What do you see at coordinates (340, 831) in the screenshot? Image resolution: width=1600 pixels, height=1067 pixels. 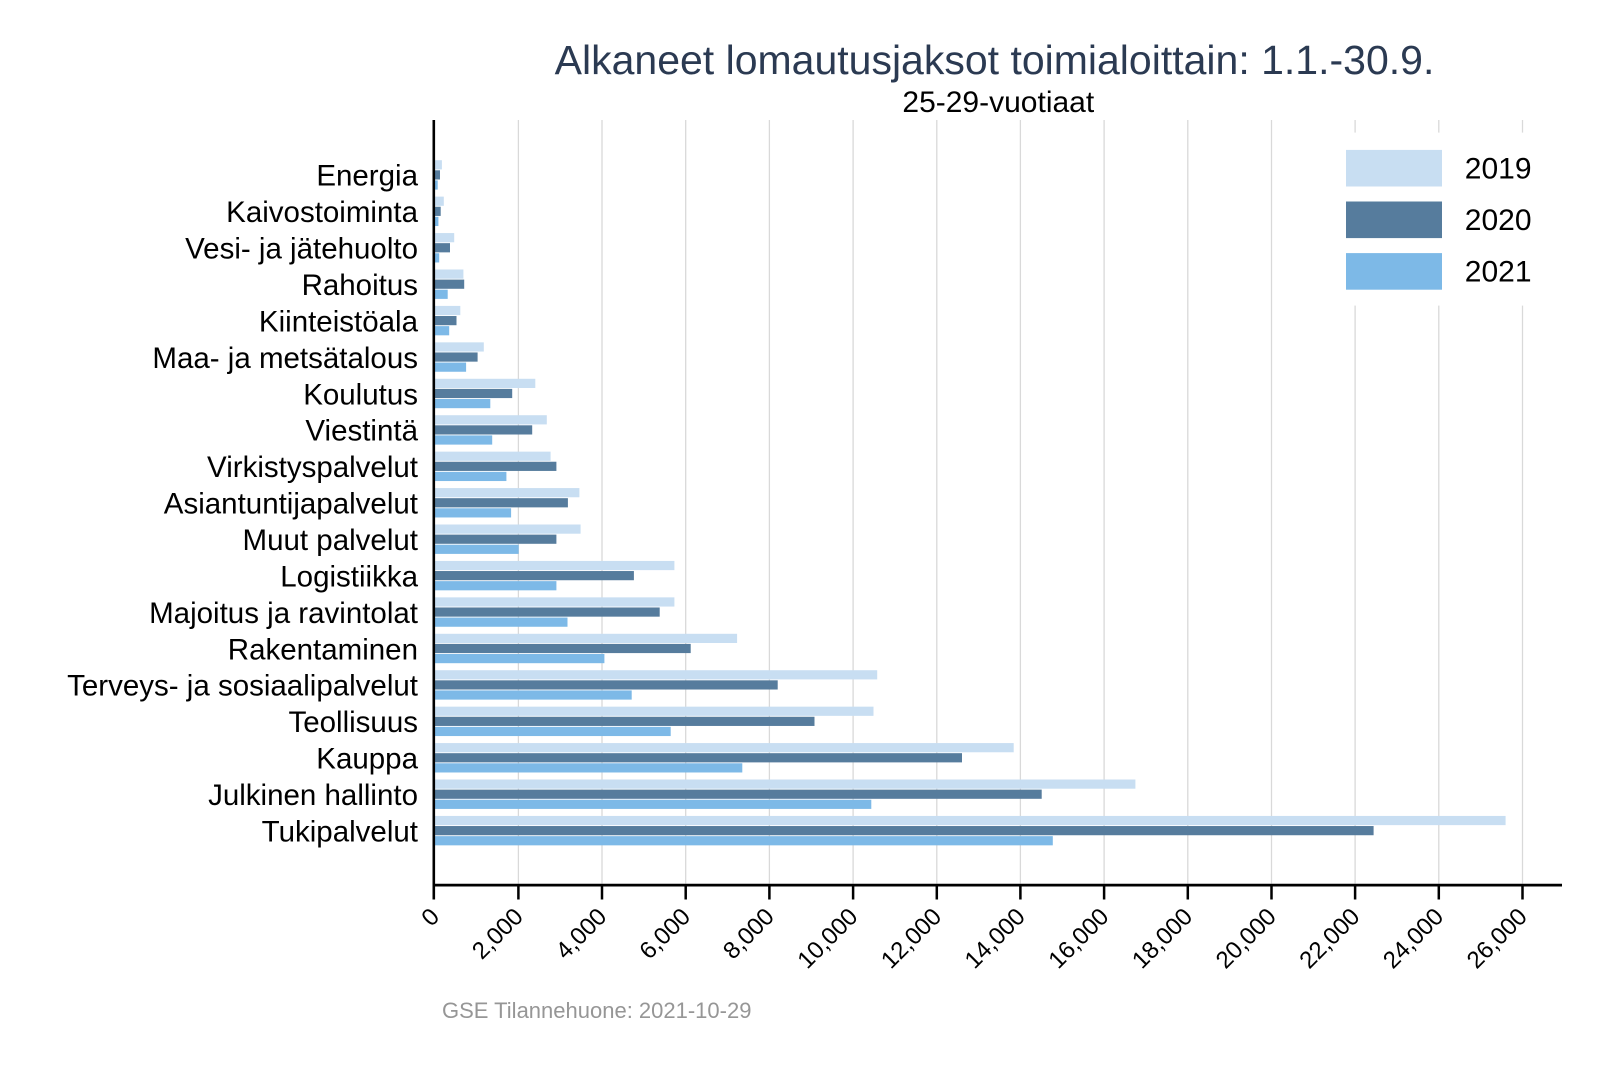 I see `svg-text: Tukipalvelut` at bounding box center [340, 831].